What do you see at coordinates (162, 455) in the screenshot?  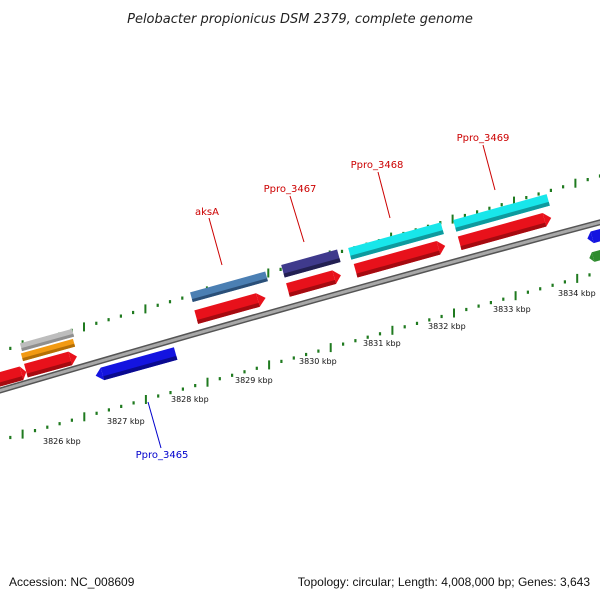 I see `gene-label-ppro-3465: Ppro_3465` at bounding box center [162, 455].